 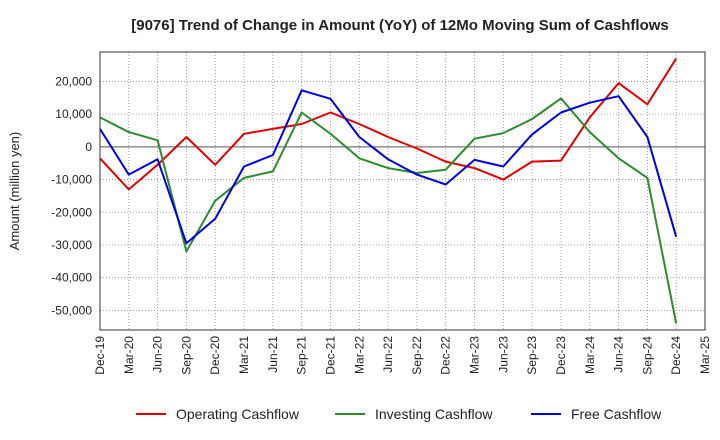 What do you see at coordinates (647, 355) in the screenshot?
I see `x-tick-label: Sep-24` at bounding box center [647, 355].